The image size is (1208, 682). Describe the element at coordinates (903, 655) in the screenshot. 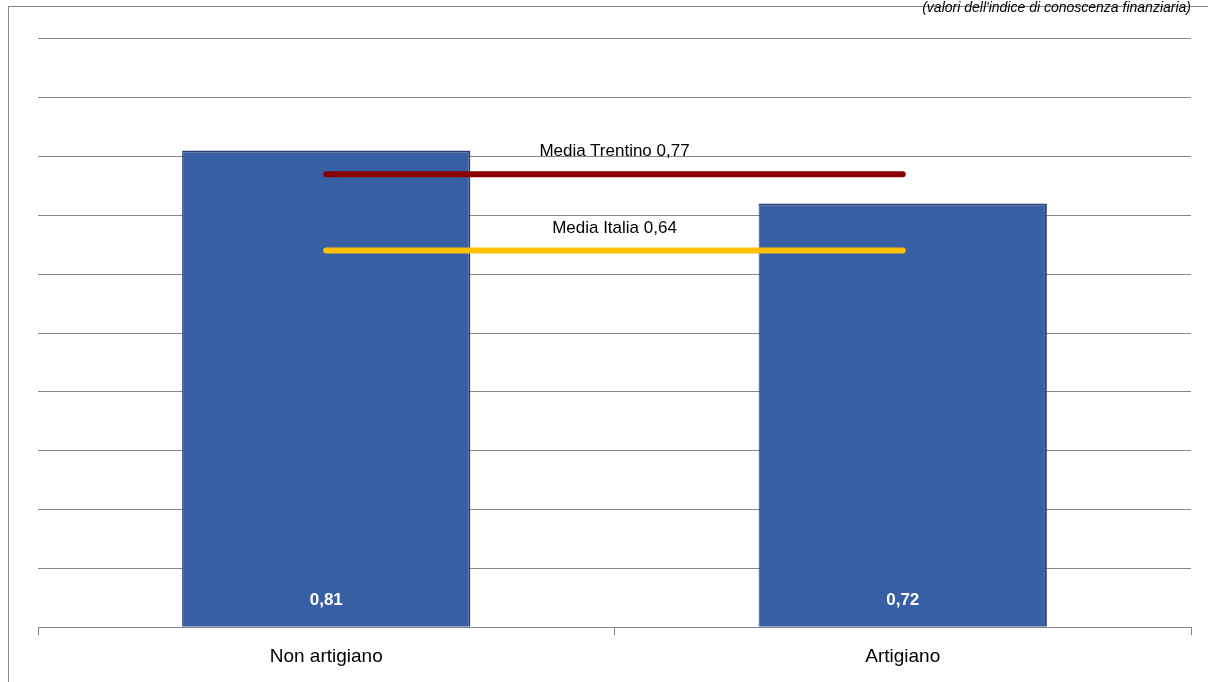

I see `x-tick-label: Artigiano` at that location.